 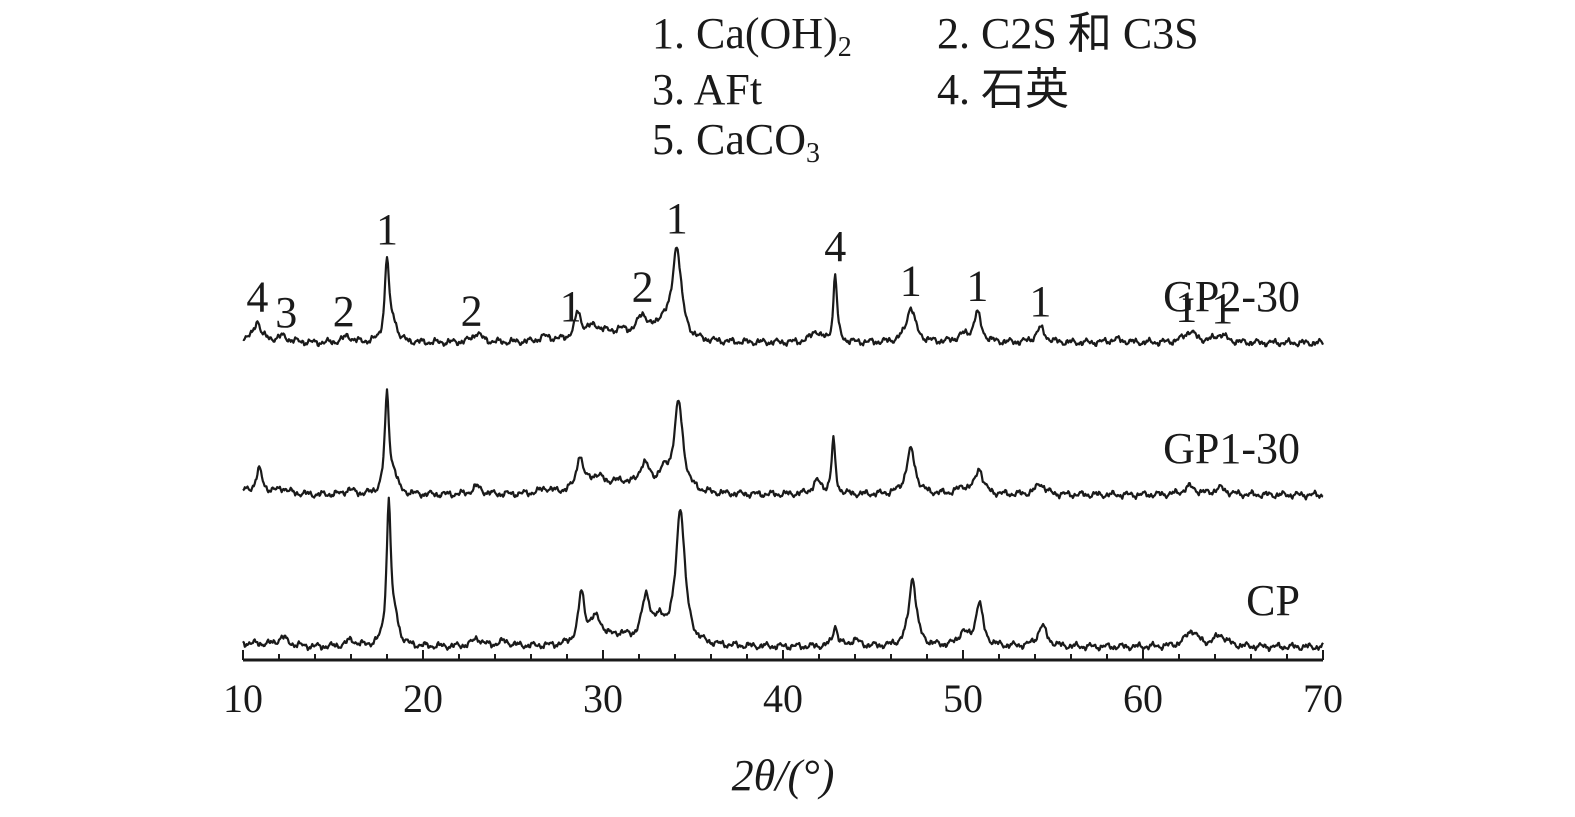 What do you see at coordinates (1143, 698) in the screenshot?
I see `x-tick-label: 60` at bounding box center [1143, 698].